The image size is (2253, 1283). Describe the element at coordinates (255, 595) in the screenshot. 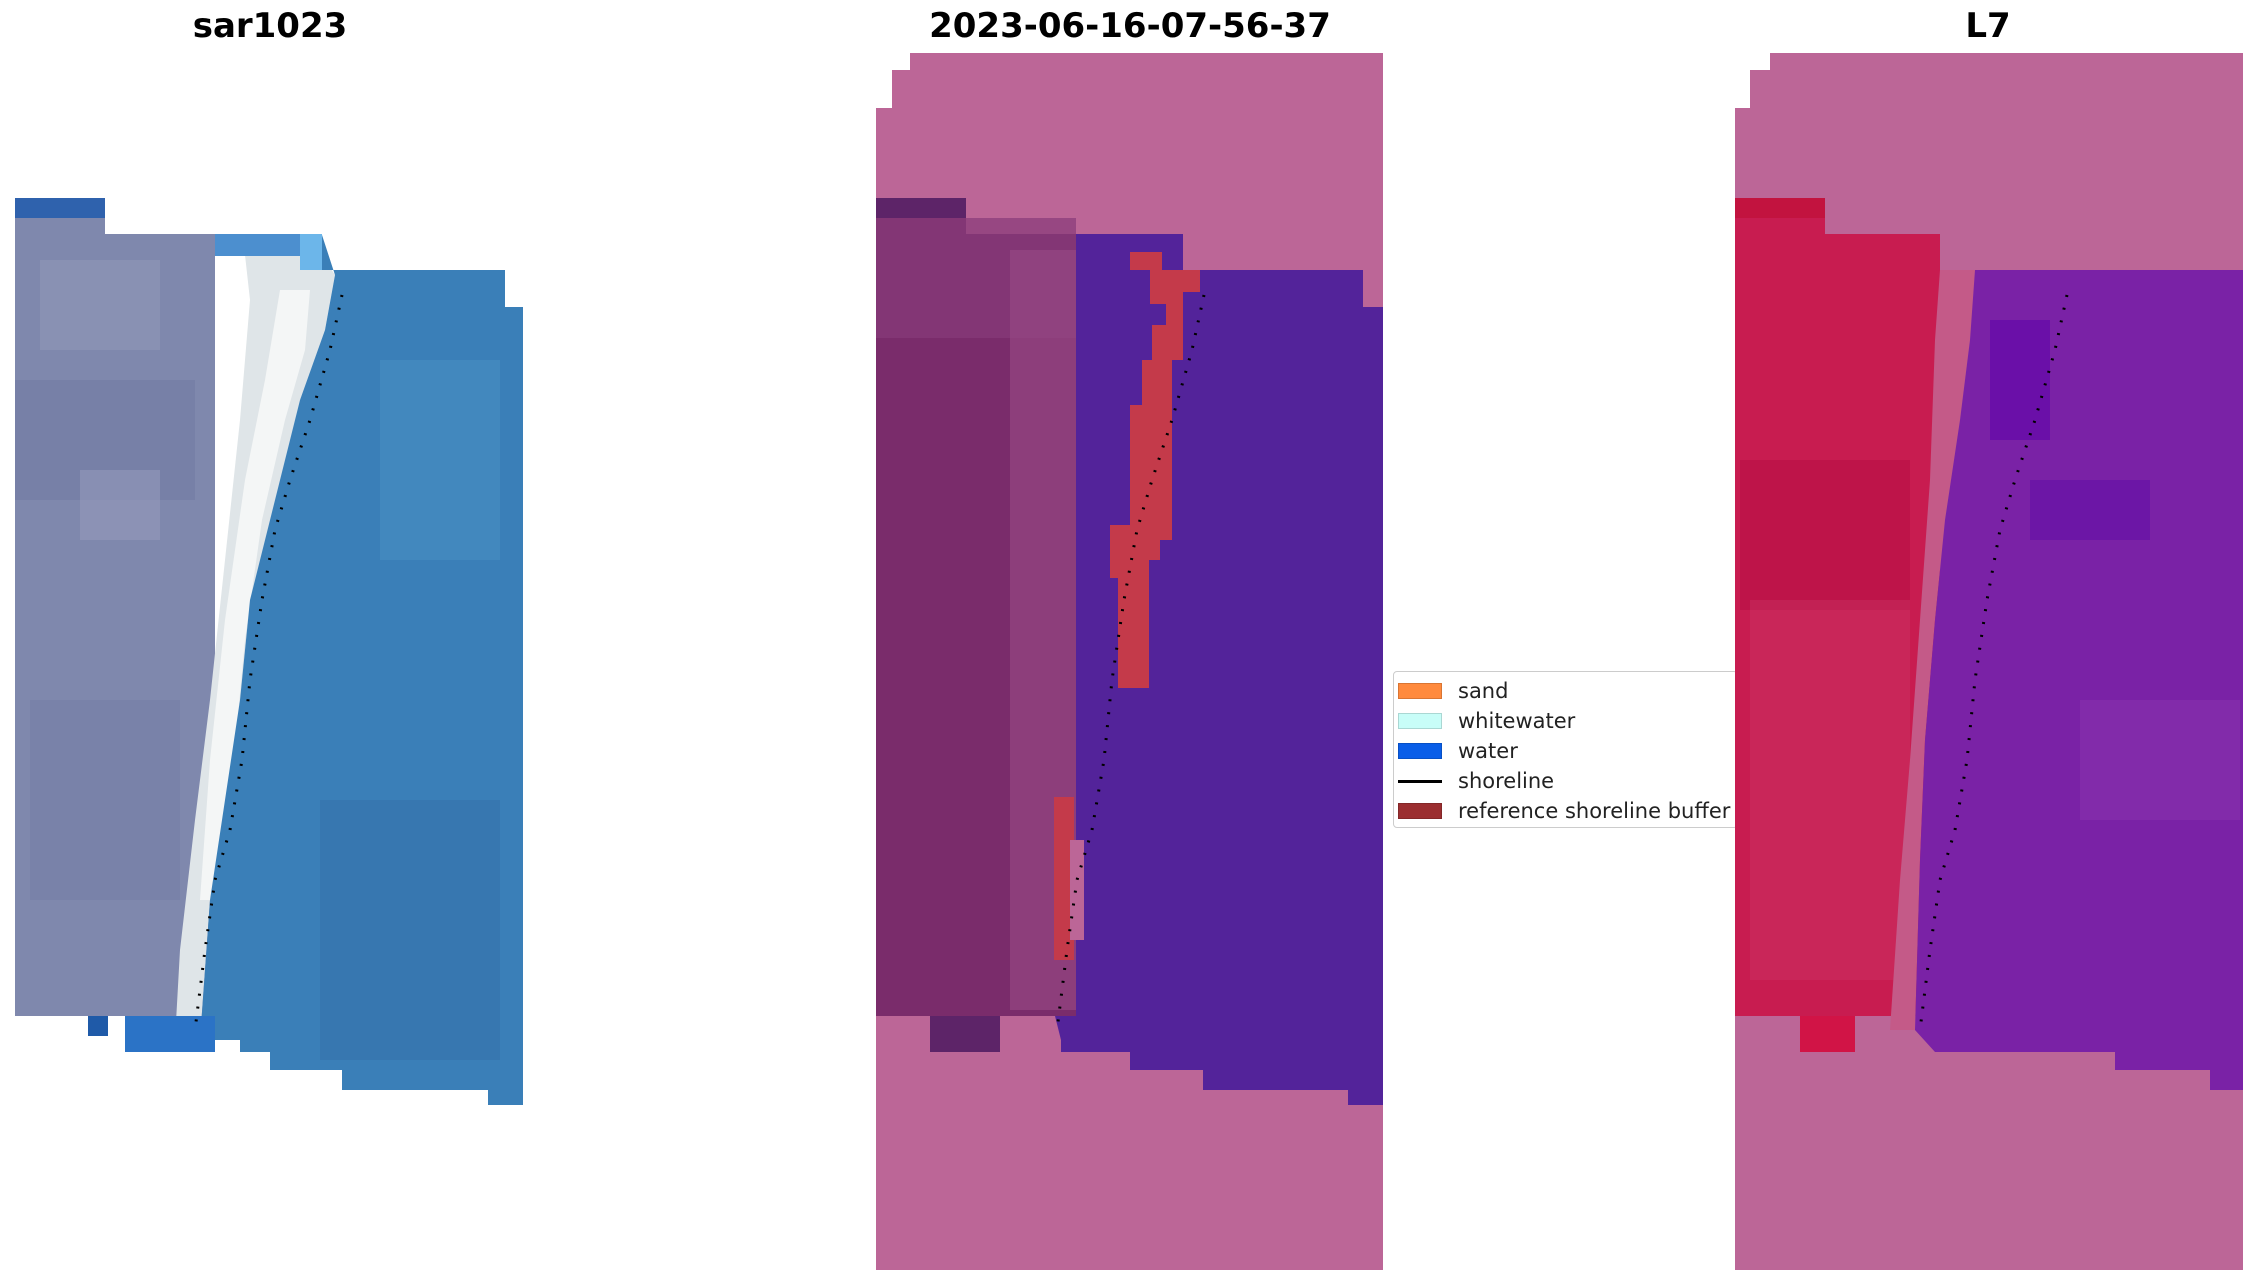

I see `rgb-whitewater-core` at that location.